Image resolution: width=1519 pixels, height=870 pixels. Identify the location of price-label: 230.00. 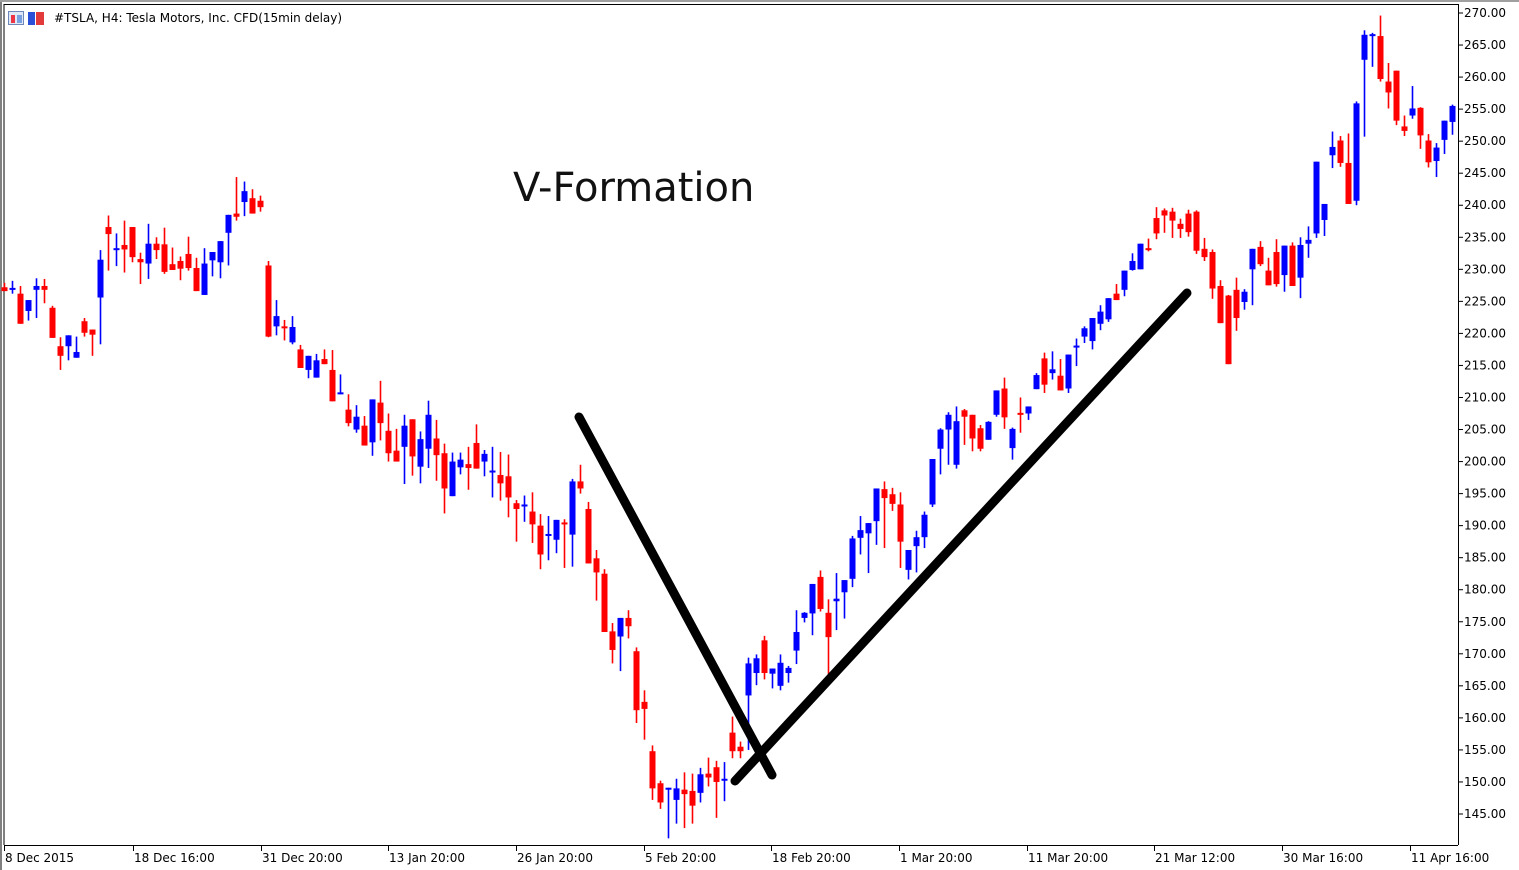
(1485, 269).